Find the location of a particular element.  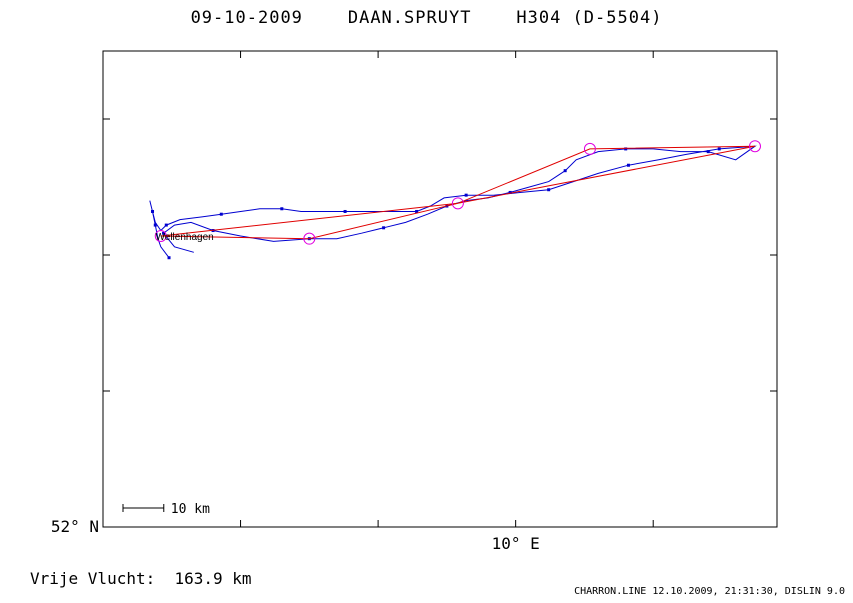

place-label: Wellenhagen is located at coordinates (185, 237).